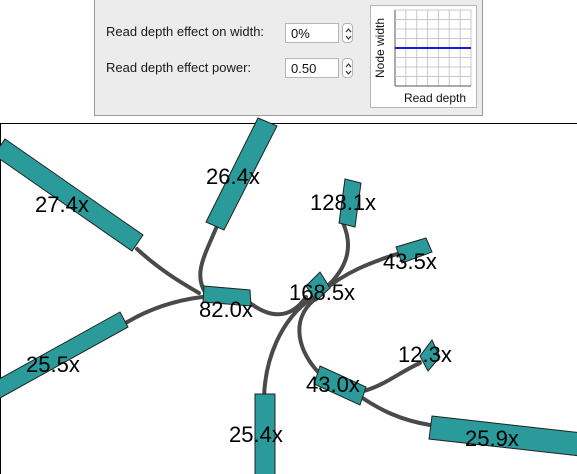  What do you see at coordinates (430, 355) in the screenshot?
I see `node-12-3x` at bounding box center [430, 355].